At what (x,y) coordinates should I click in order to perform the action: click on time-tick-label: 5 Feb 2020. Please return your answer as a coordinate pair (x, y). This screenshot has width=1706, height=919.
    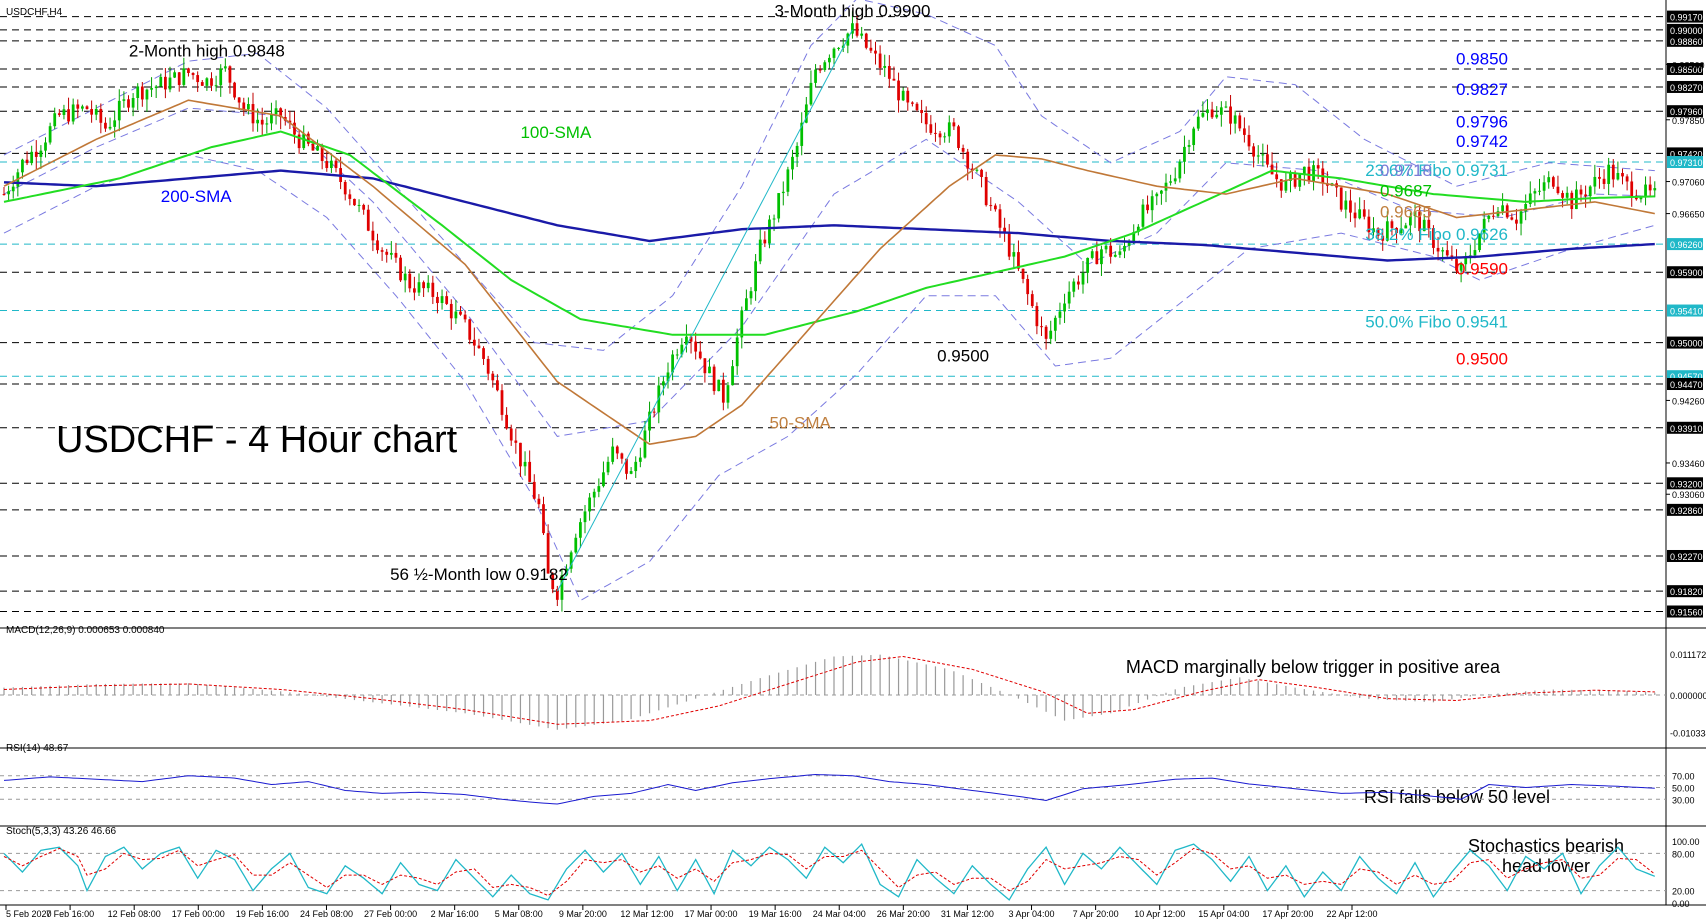
    Looking at the image, I should click on (29, 914).